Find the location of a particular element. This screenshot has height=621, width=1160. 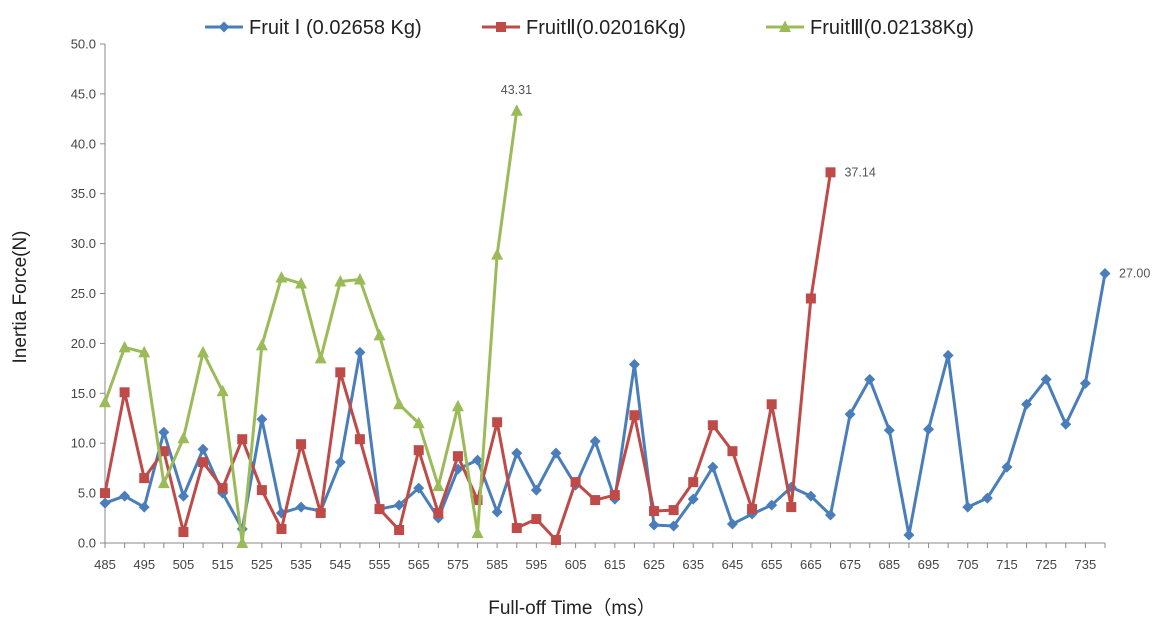

x-tick-label: 565 is located at coordinates (419, 564).